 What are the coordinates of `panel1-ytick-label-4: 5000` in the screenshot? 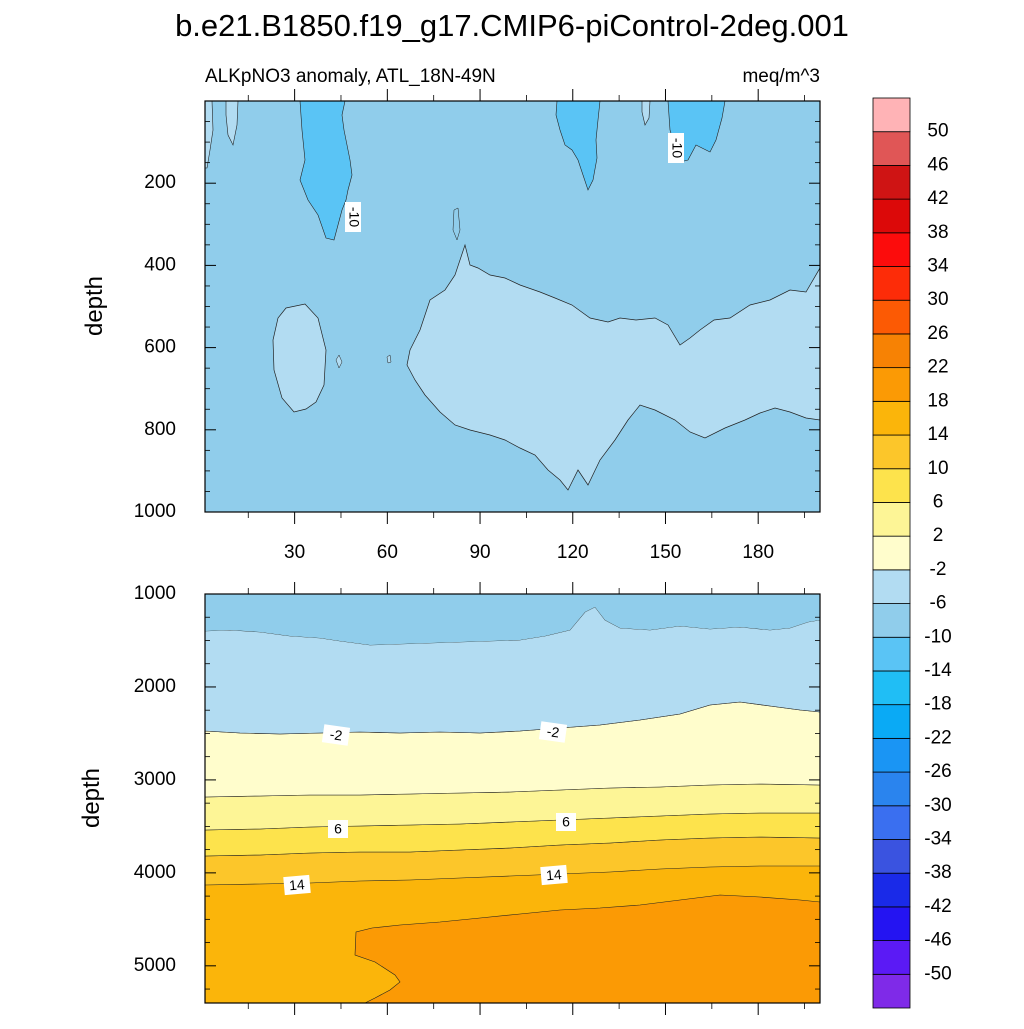 It's located at (155, 965).